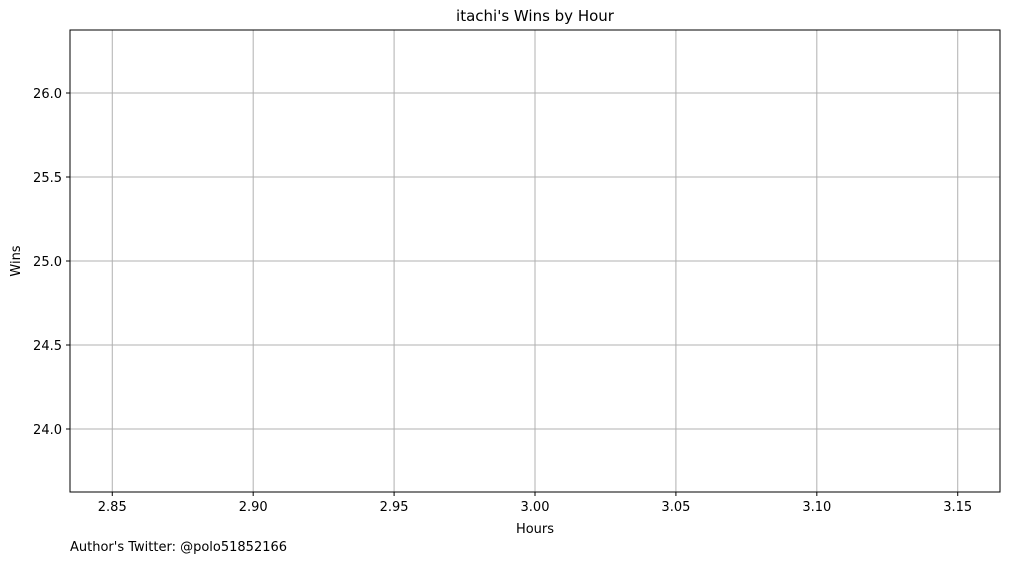 This screenshot has height=562, width=1010. I want to click on x-tick-label: 2.85, so click(112, 507).